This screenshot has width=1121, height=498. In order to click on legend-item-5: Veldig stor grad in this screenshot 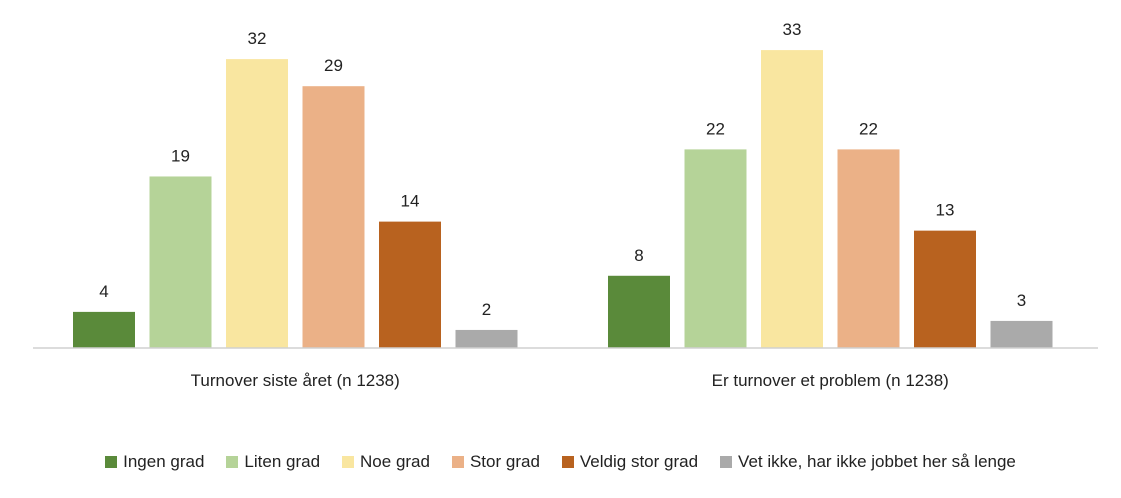, I will do `click(630, 462)`.